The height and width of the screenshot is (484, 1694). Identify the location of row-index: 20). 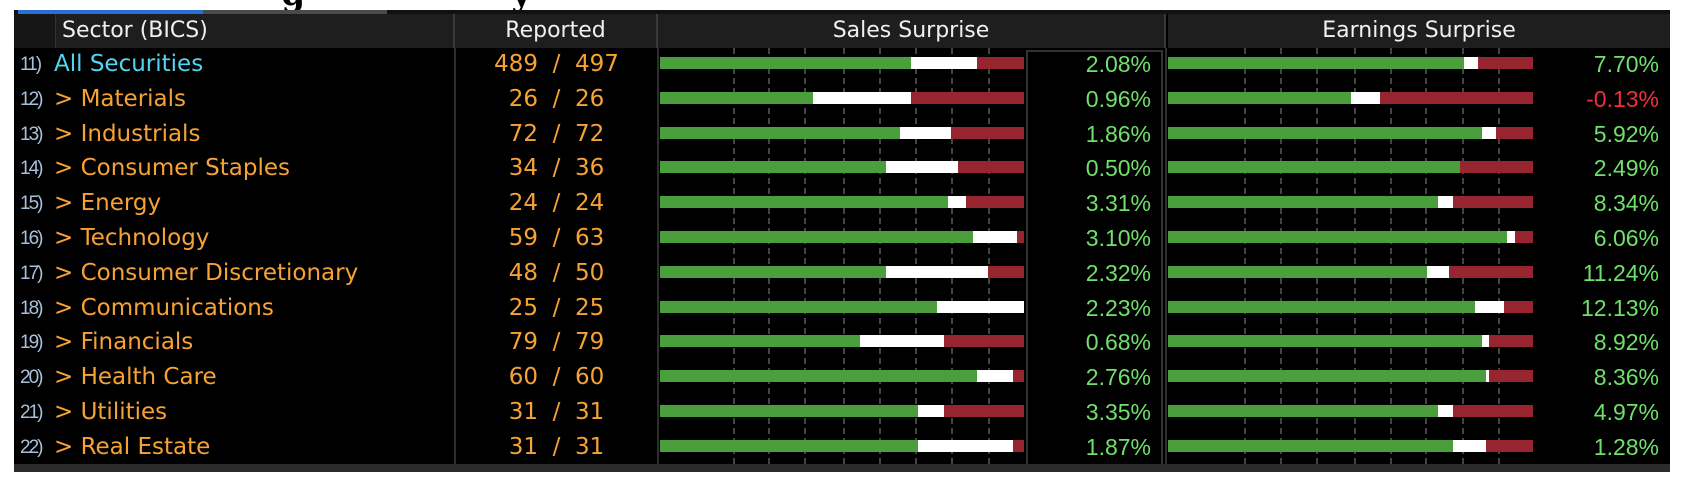
(32, 378).